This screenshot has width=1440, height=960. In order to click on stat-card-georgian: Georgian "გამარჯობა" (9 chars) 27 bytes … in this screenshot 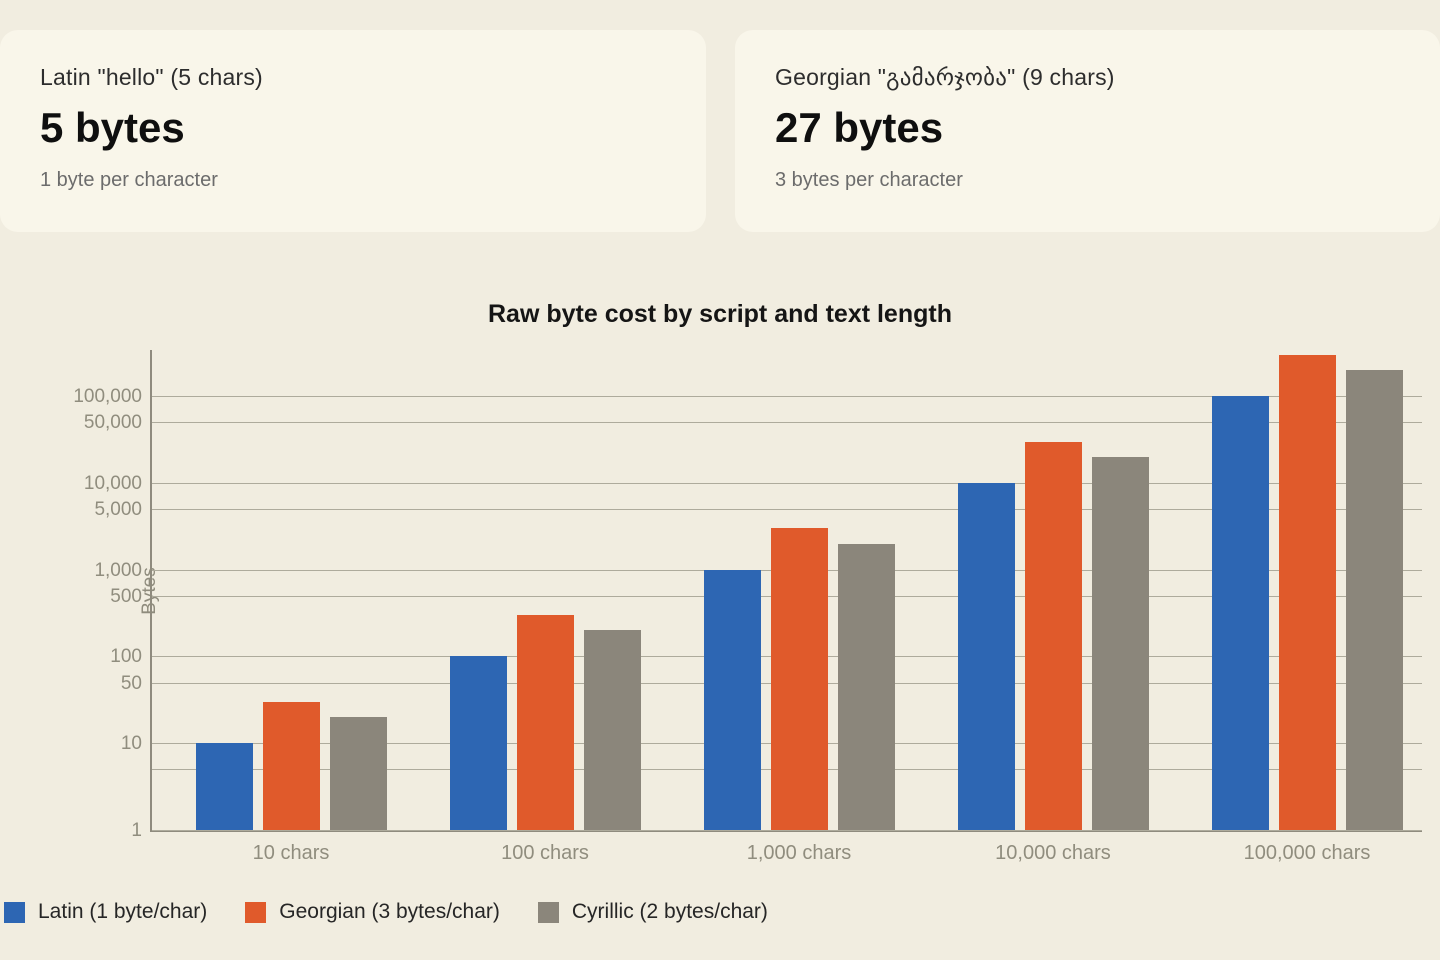, I will do `click(1087, 131)`.